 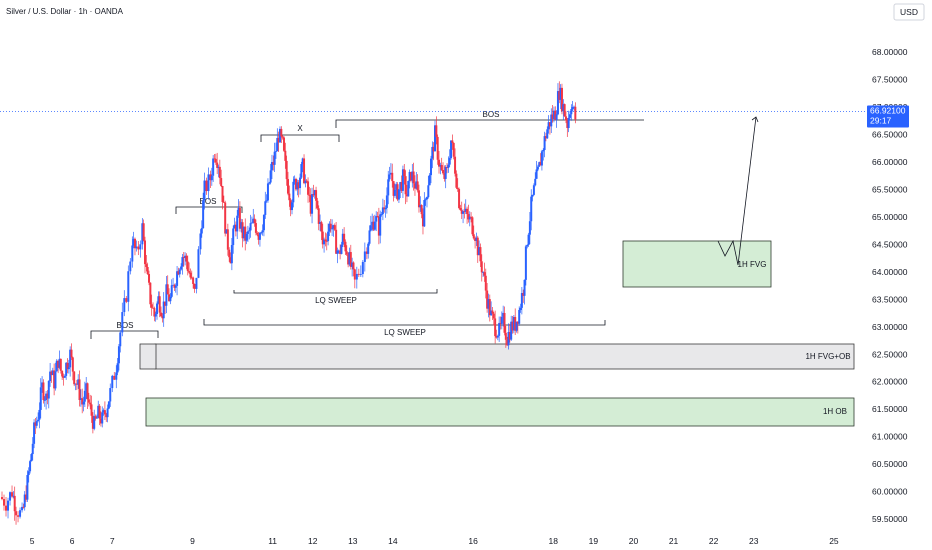 What do you see at coordinates (890, 409) in the screenshot?
I see `y-tick-label: 61.50000` at bounding box center [890, 409].